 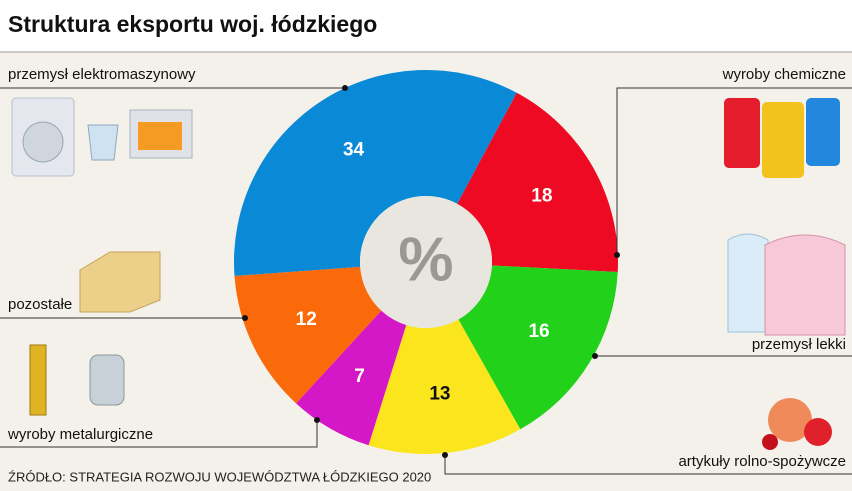 I want to click on value-label: 16, so click(x=538, y=331).